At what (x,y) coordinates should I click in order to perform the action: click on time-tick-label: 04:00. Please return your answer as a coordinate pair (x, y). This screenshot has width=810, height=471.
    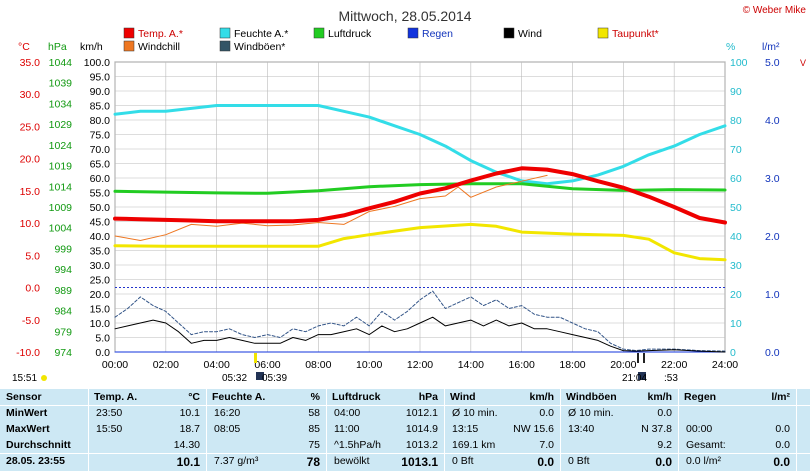
    Looking at the image, I should click on (217, 365).